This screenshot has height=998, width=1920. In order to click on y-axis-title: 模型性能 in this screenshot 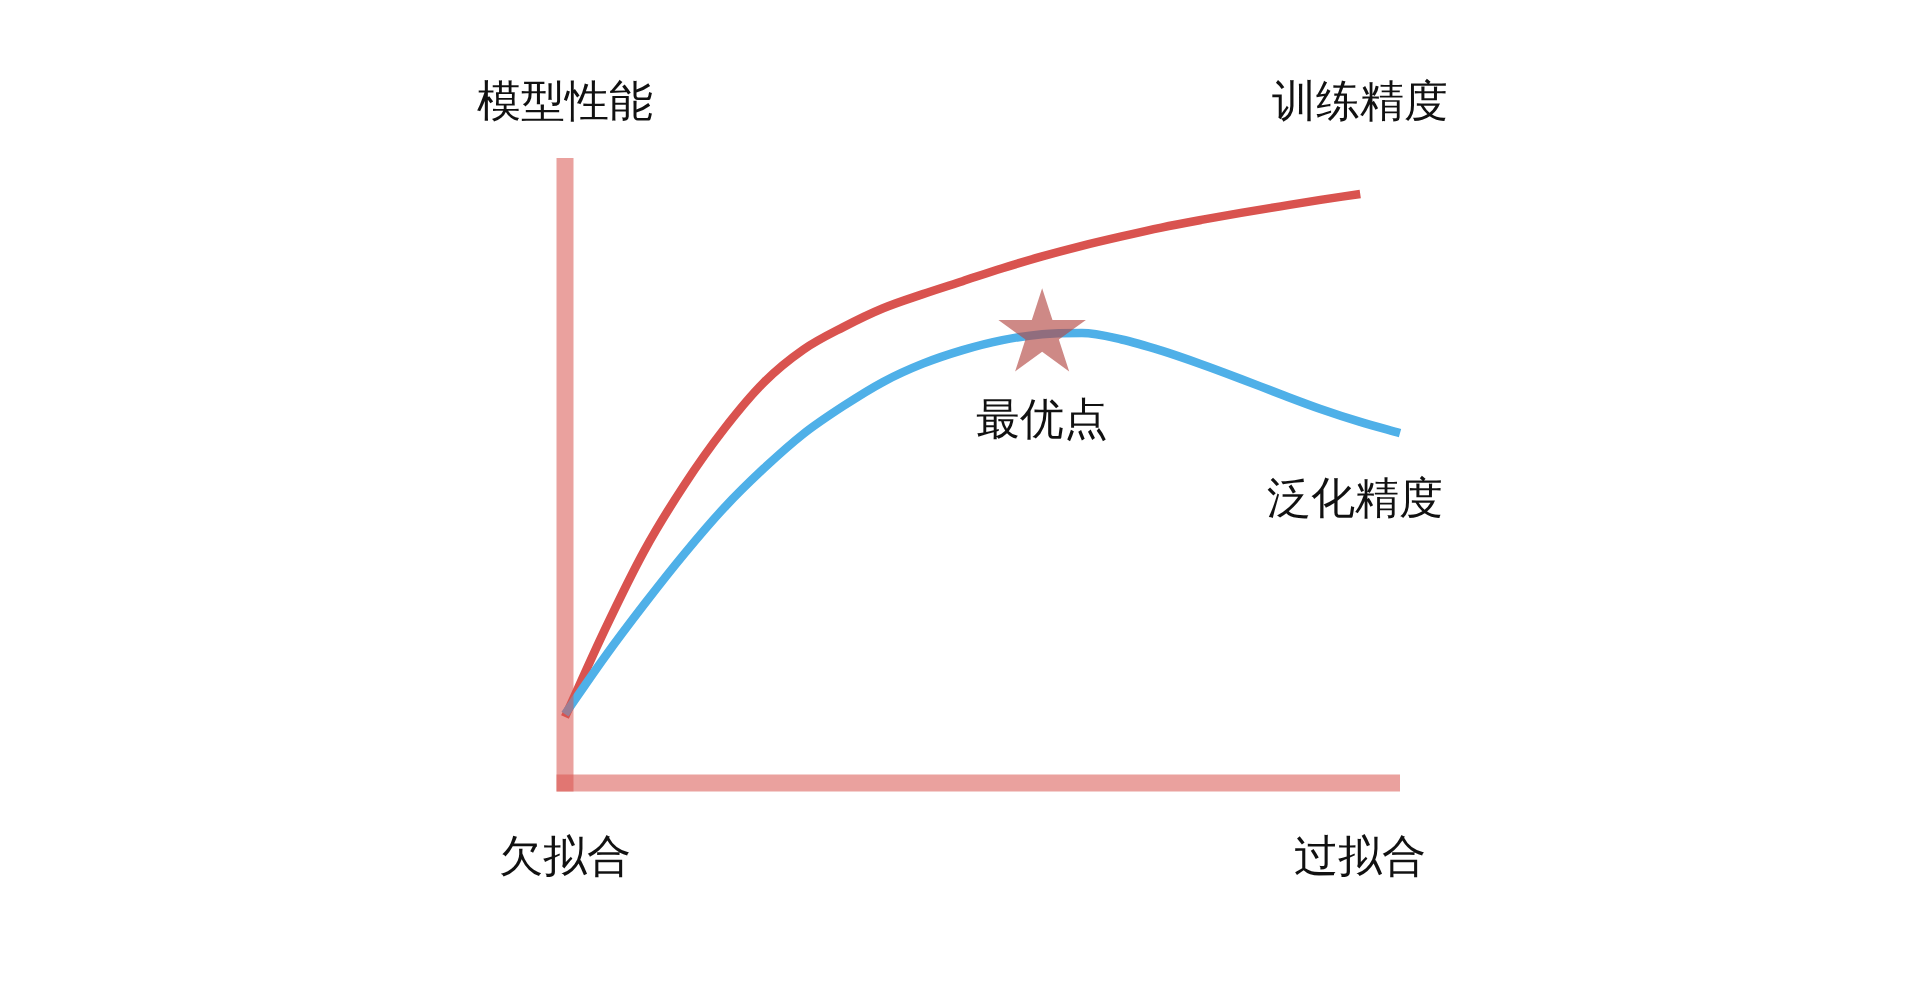, I will do `click(565, 100)`.